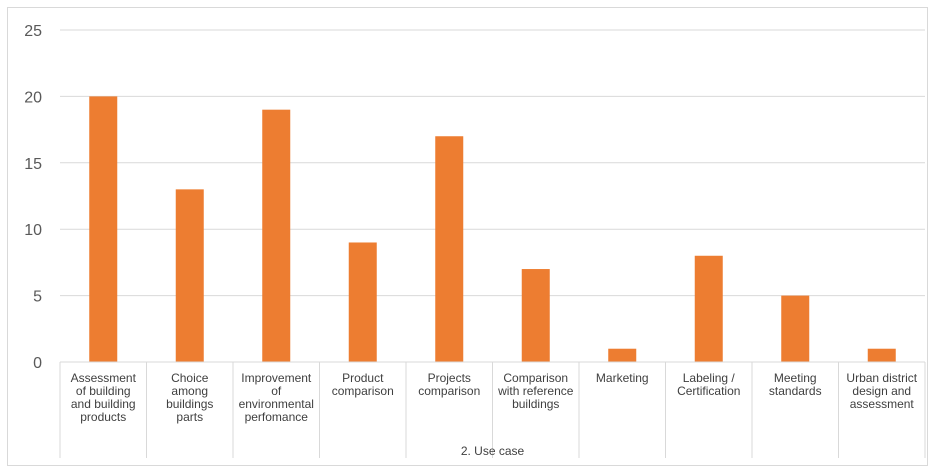 The height and width of the screenshot is (473, 936). Describe the element at coordinates (449, 378) in the screenshot. I see `x-tick-label-line: Projects` at that location.